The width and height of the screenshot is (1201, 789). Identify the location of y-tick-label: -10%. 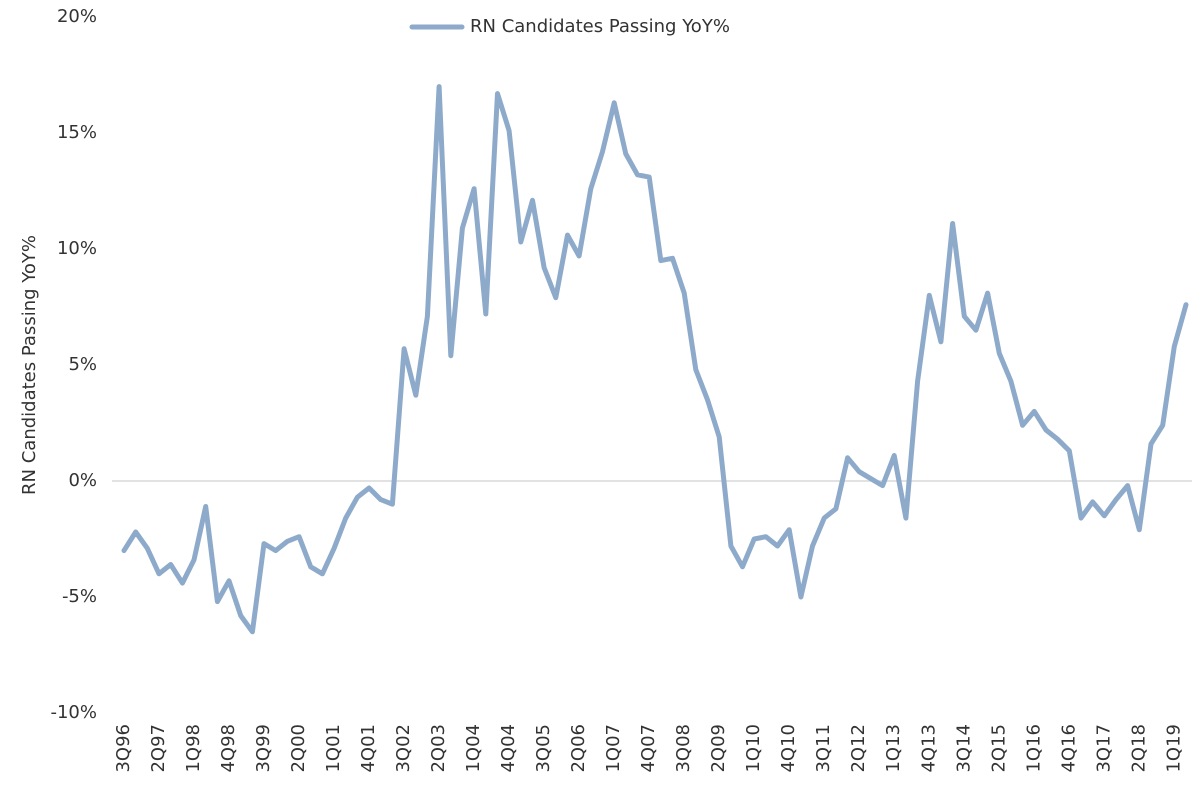
(73, 712).